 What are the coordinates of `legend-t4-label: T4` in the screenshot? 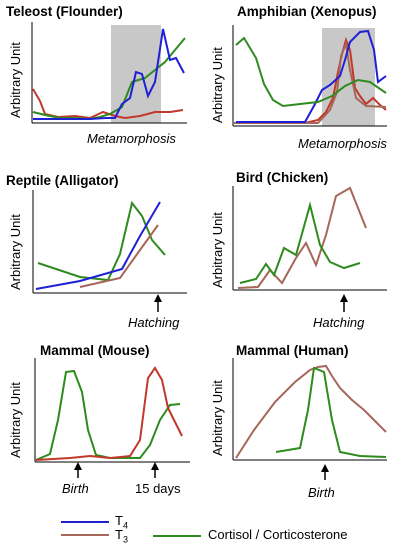 It's located at (121, 522).